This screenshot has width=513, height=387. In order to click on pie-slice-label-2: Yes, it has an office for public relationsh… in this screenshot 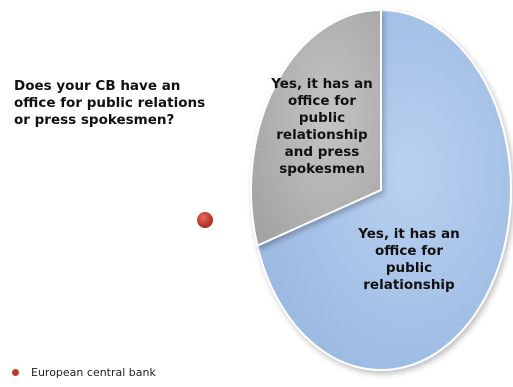, I will do `click(321, 126)`.